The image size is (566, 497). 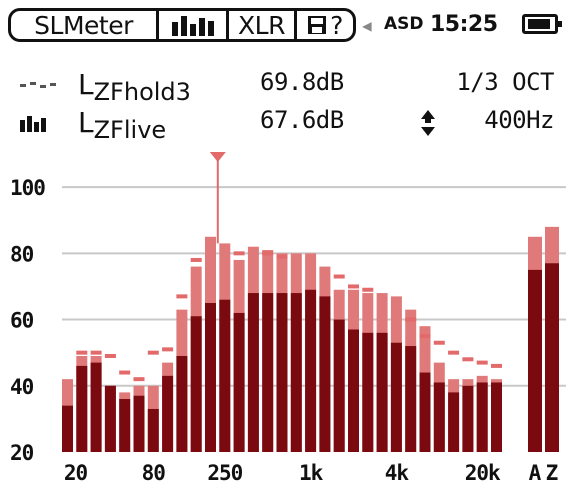 What do you see at coordinates (130, 130) in the screenshot?
I see `live-label-subscript: ZFlive` at bounding box center [130, 130].